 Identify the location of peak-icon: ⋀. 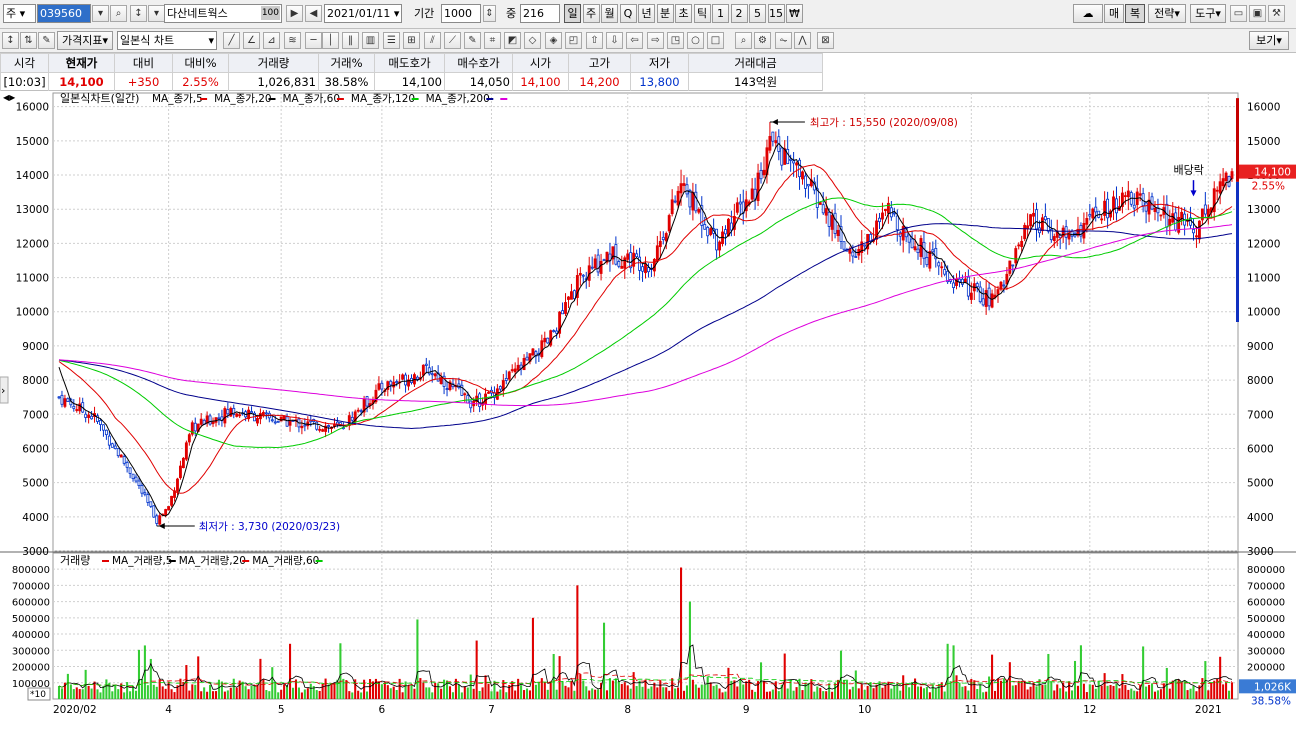
(802, 40).